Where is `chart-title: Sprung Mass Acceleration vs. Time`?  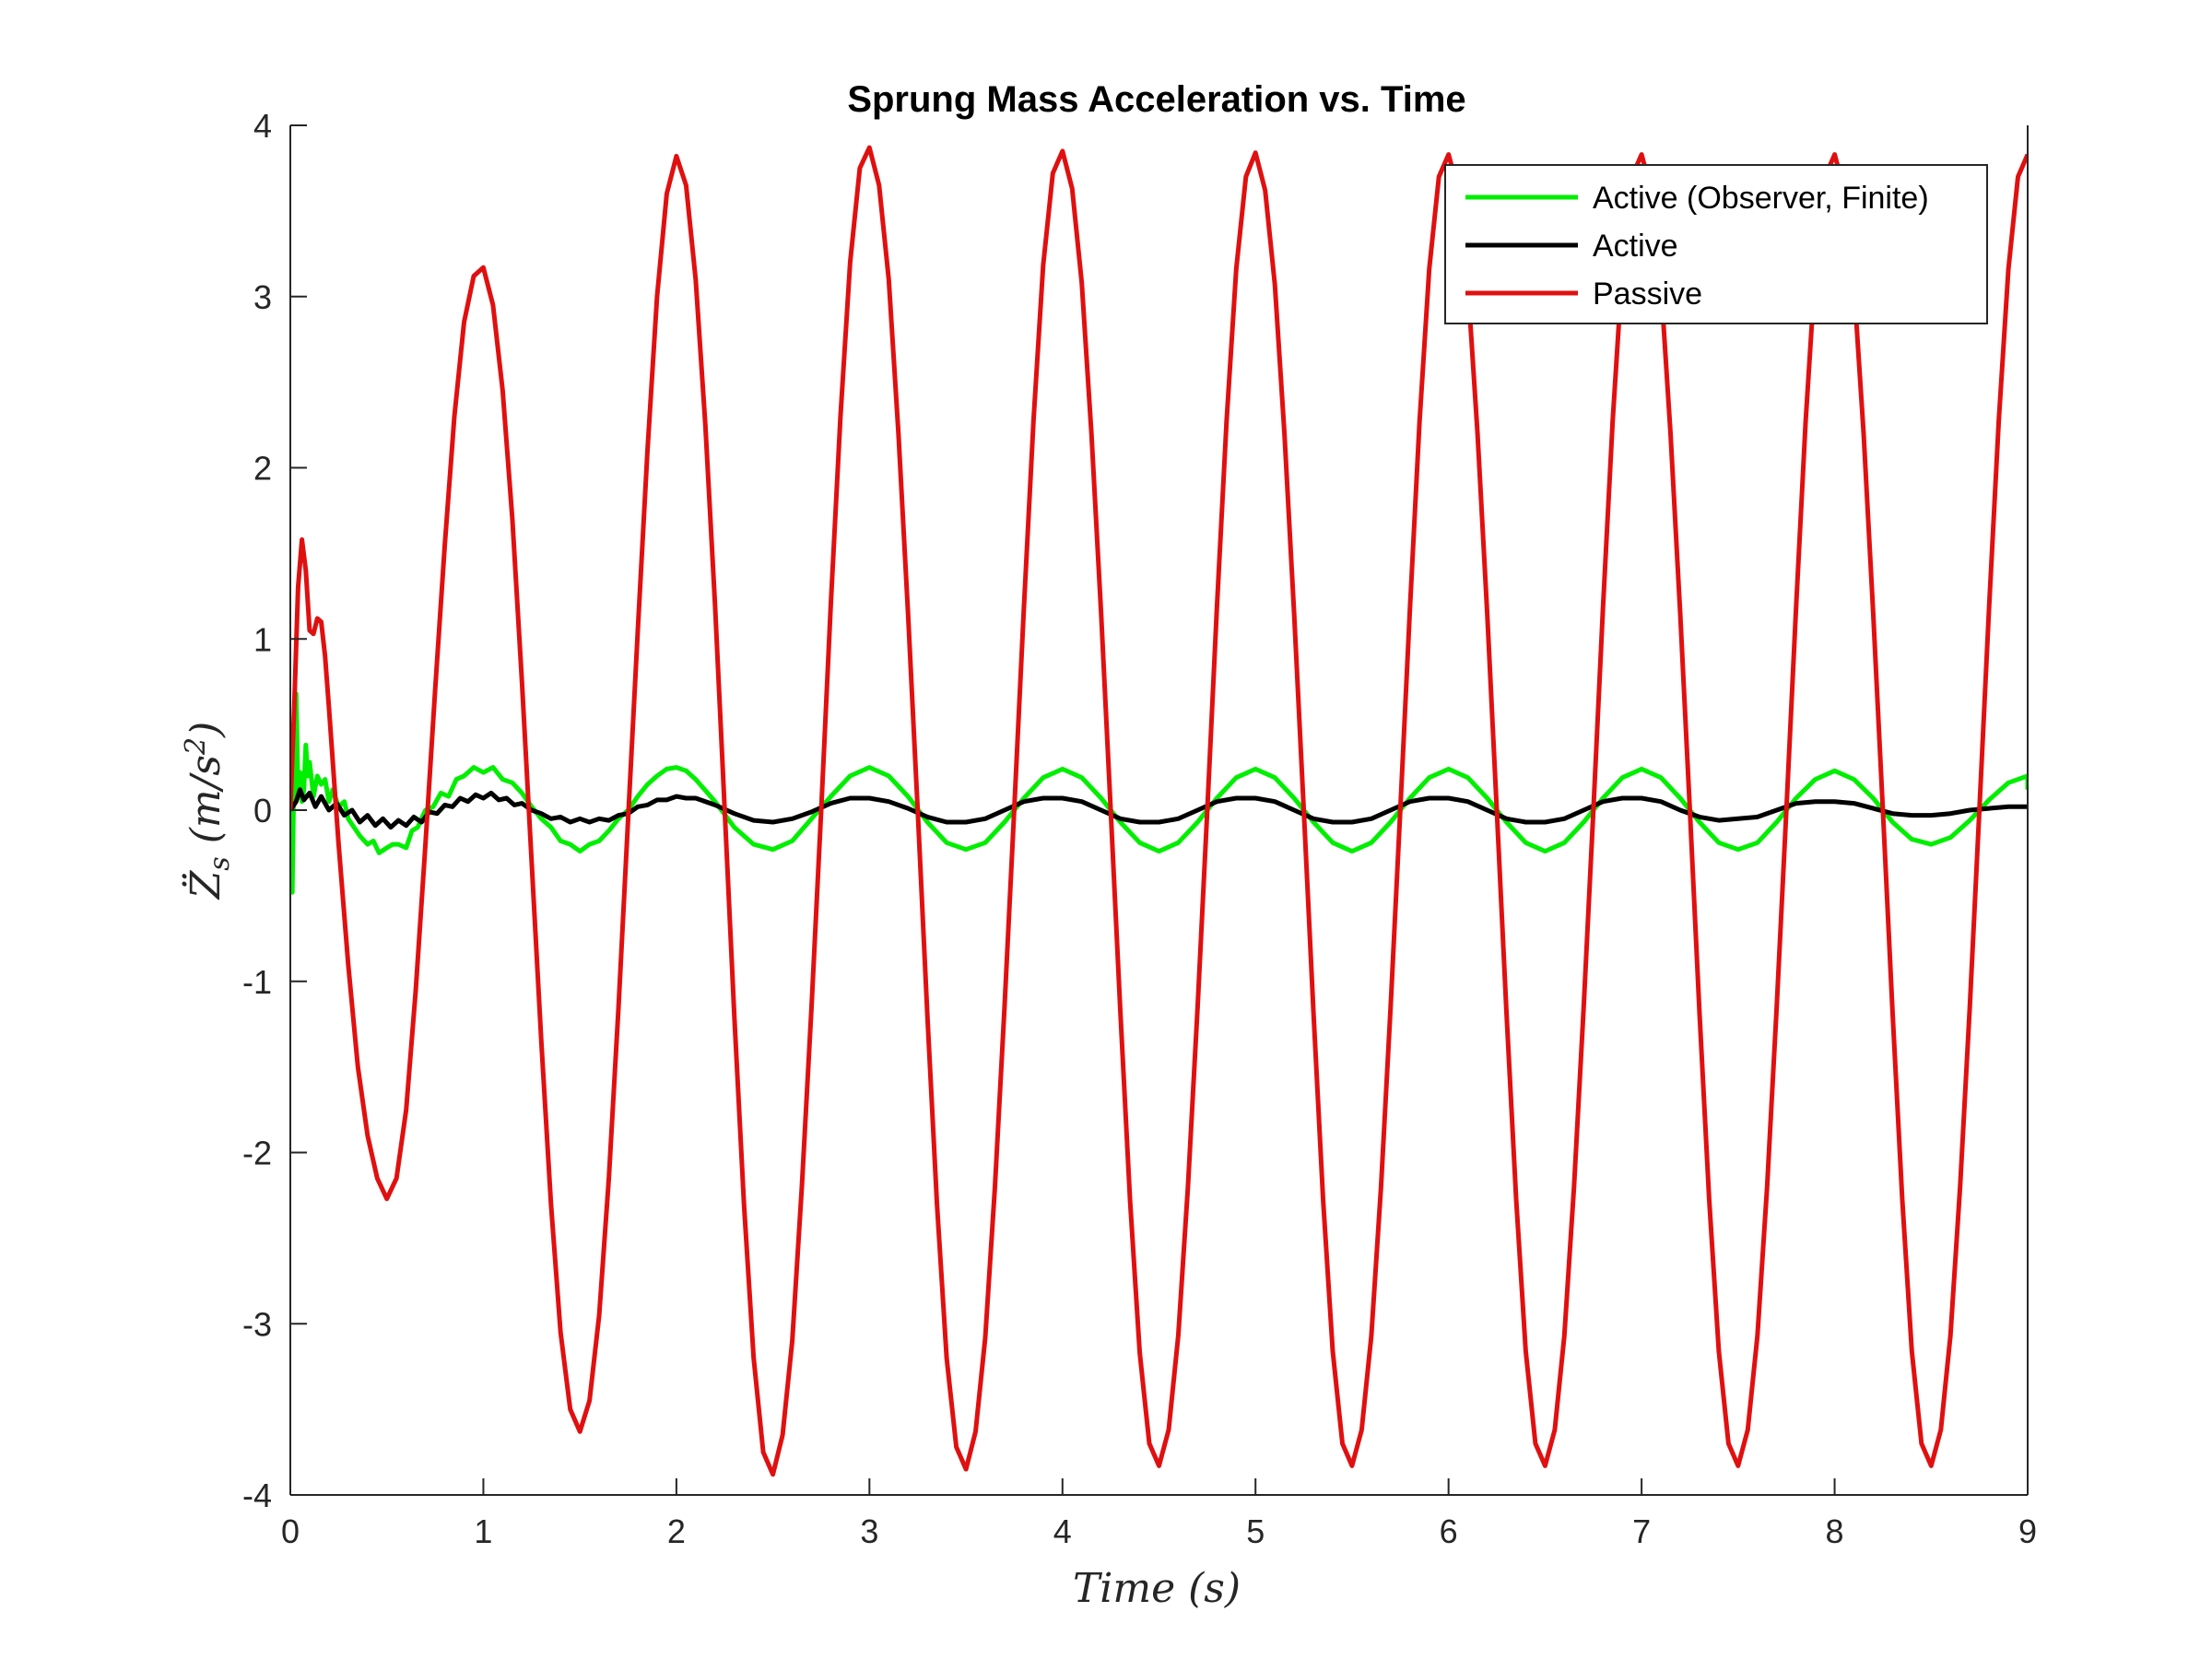
chart-title: Sprung Mass Acceleration vs. Time is located at coordinates (1156, 99).